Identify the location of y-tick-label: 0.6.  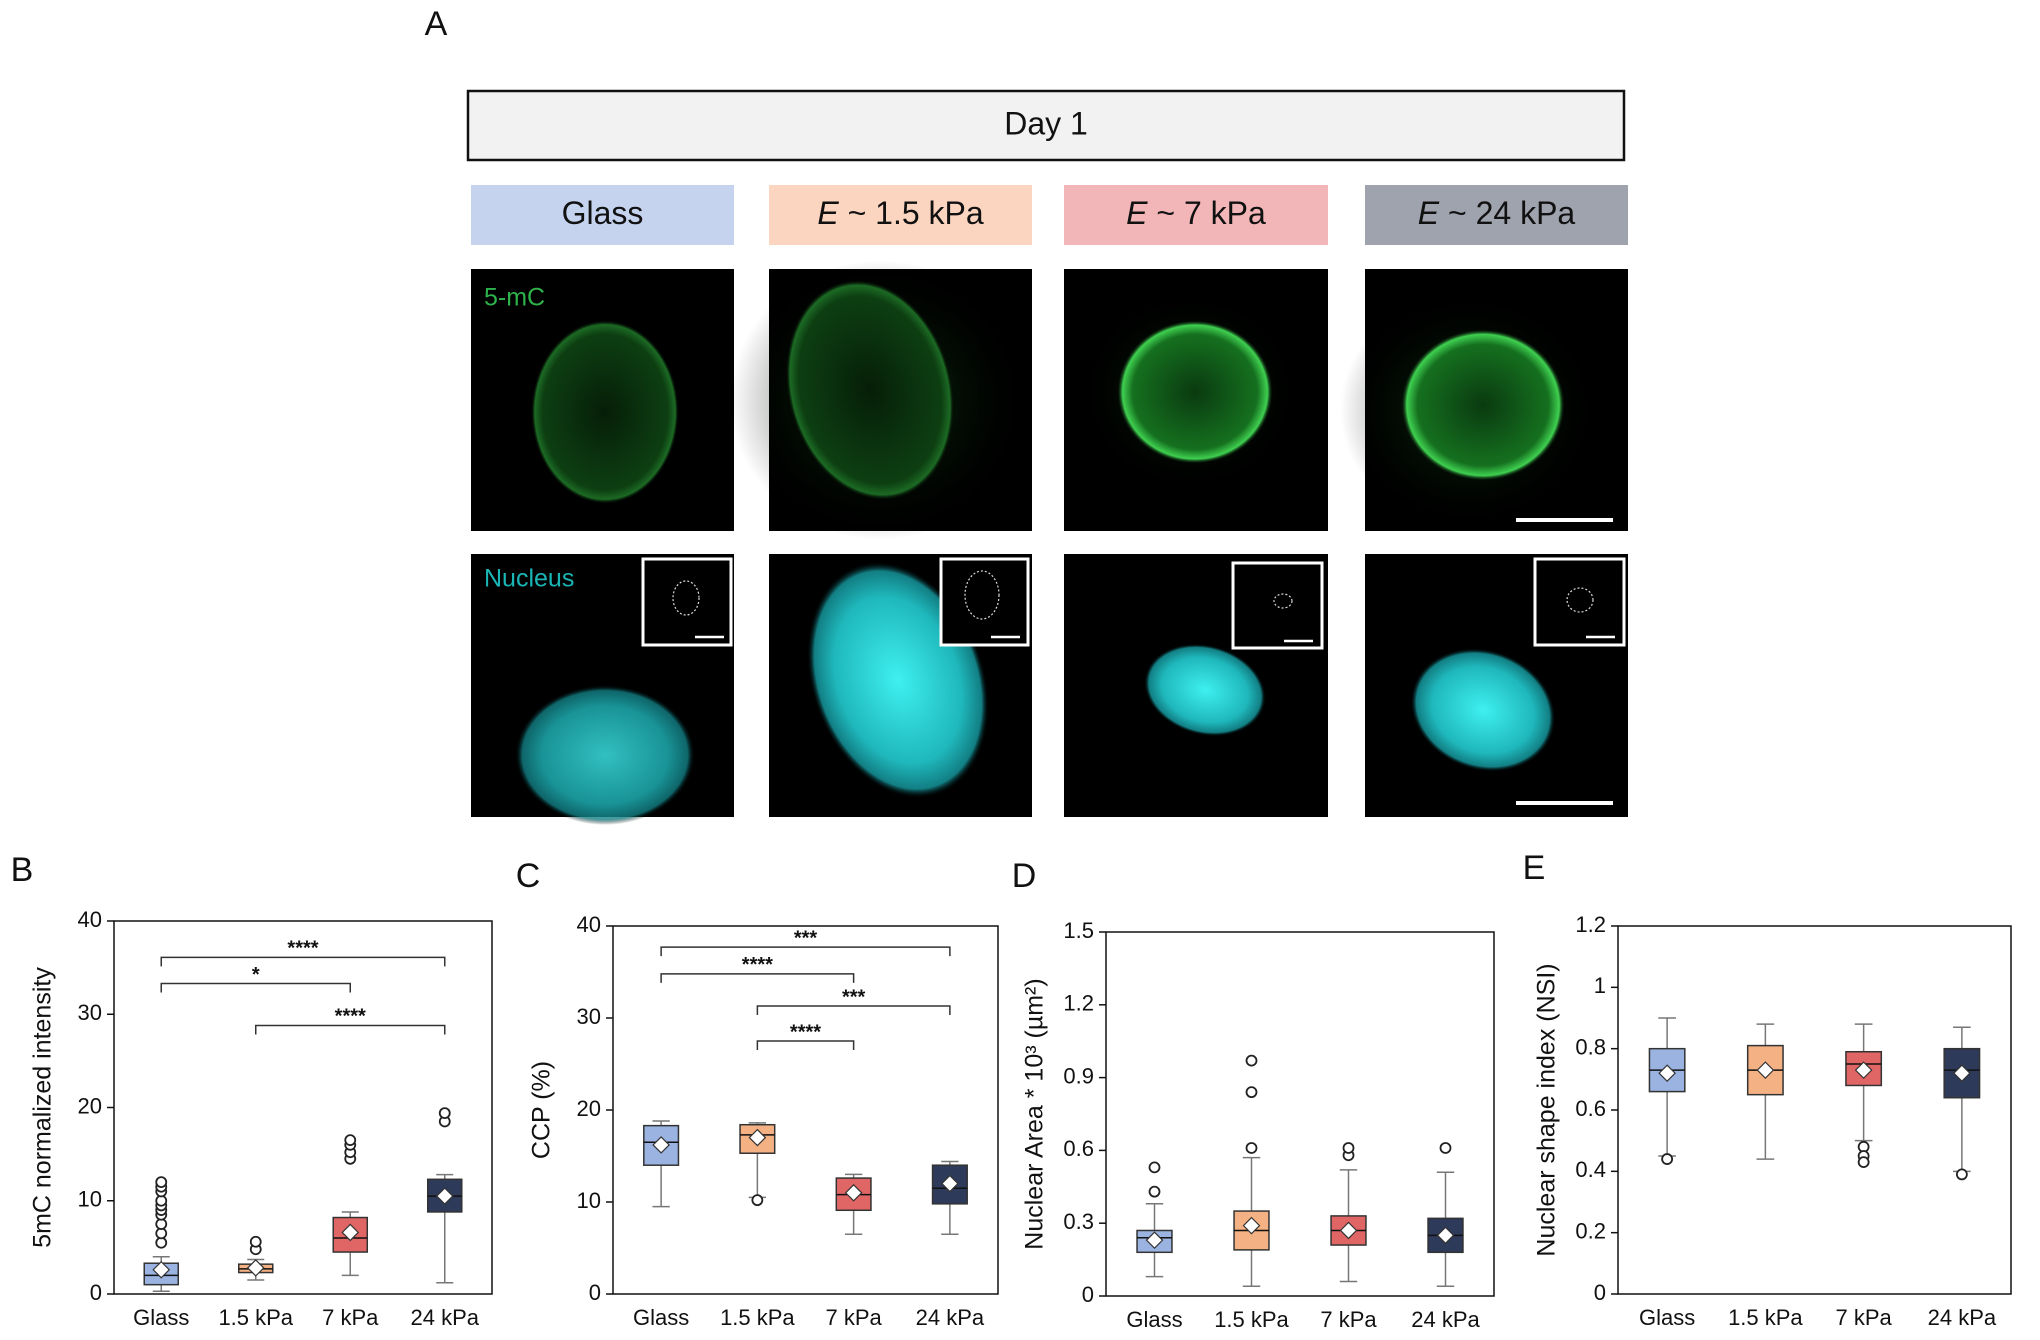
(1590, 1108).